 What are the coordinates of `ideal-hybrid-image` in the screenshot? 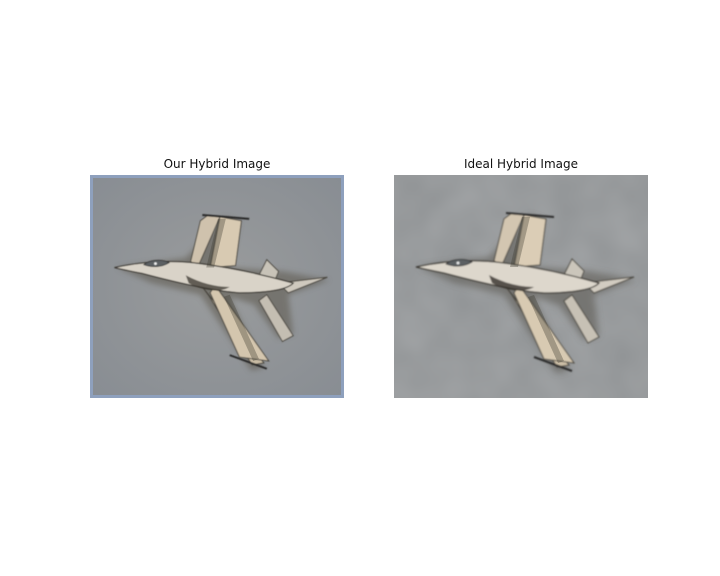 It's located at (521, 286).